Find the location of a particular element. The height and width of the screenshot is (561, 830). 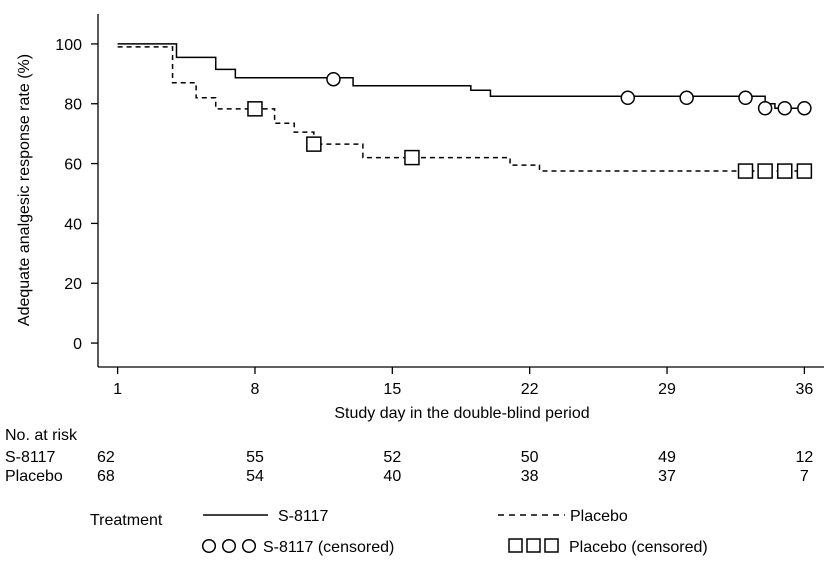

risk-row-label-s8117: S-8117 is located at coordinates (30, 457).